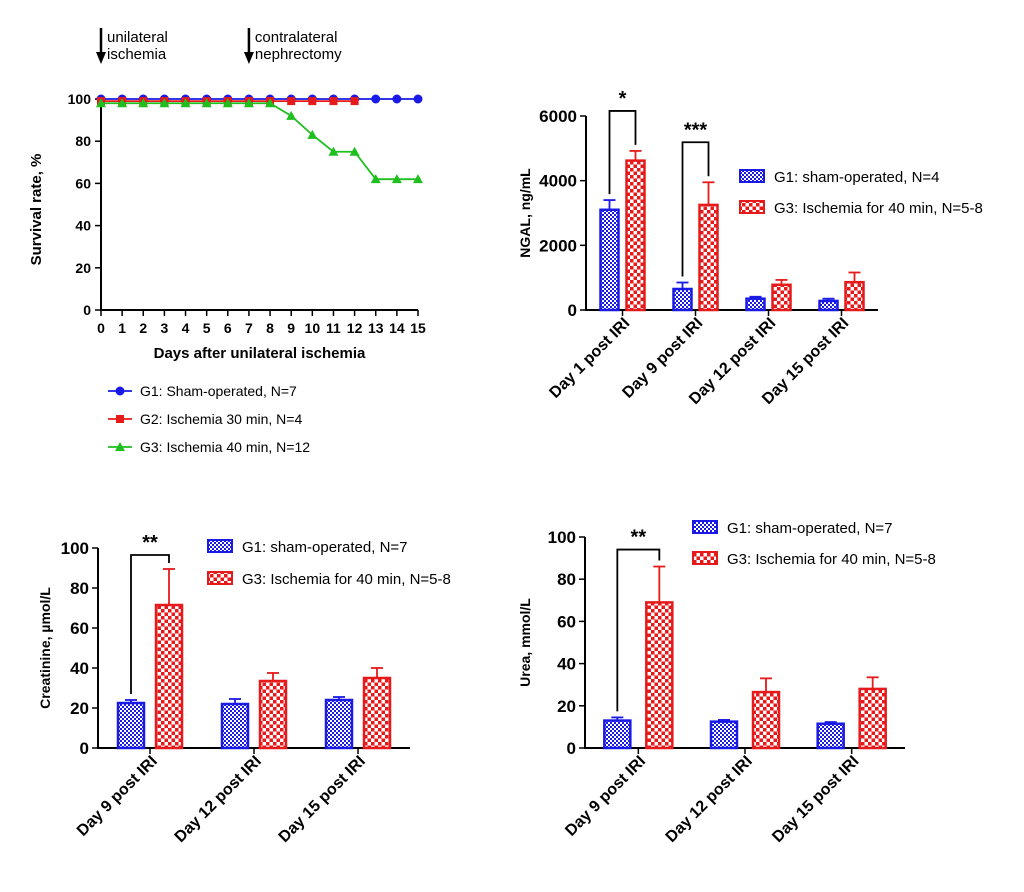 The height and width of the screenshot is (892, 1024). I want to click on series-line-green, so click(259, 141).